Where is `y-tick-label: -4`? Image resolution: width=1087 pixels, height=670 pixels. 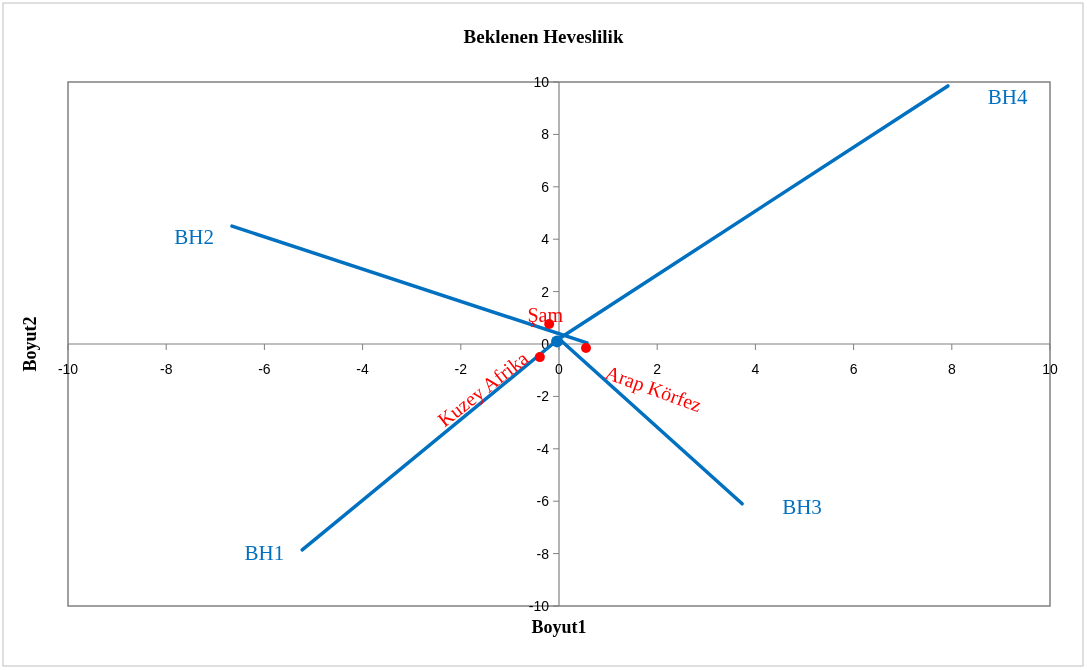 y-tick-label: -4 is located at coordinates (543, 448).